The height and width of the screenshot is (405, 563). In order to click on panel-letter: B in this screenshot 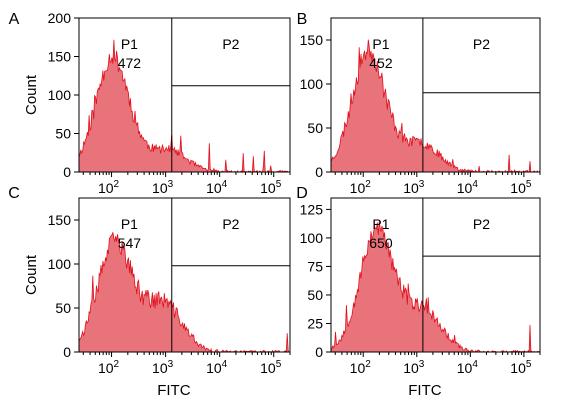, I will do `click(302, 19)`.